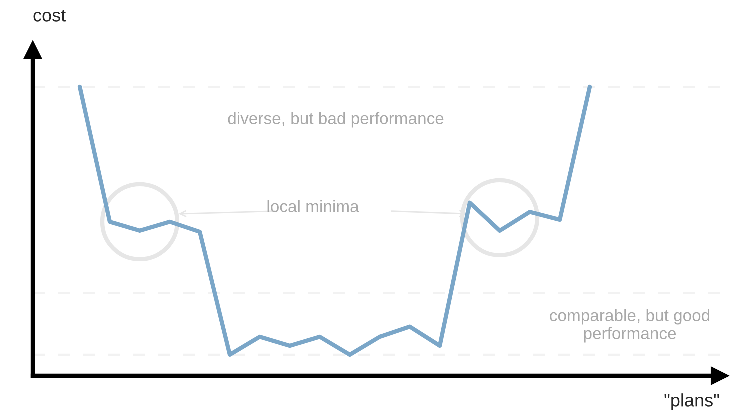 This screenshot has width=738, height=414. What do you see at coordinates (692, 402) in the screenshot?
I see `x-axis-title: "plans"` at bounding box center [692, 402].